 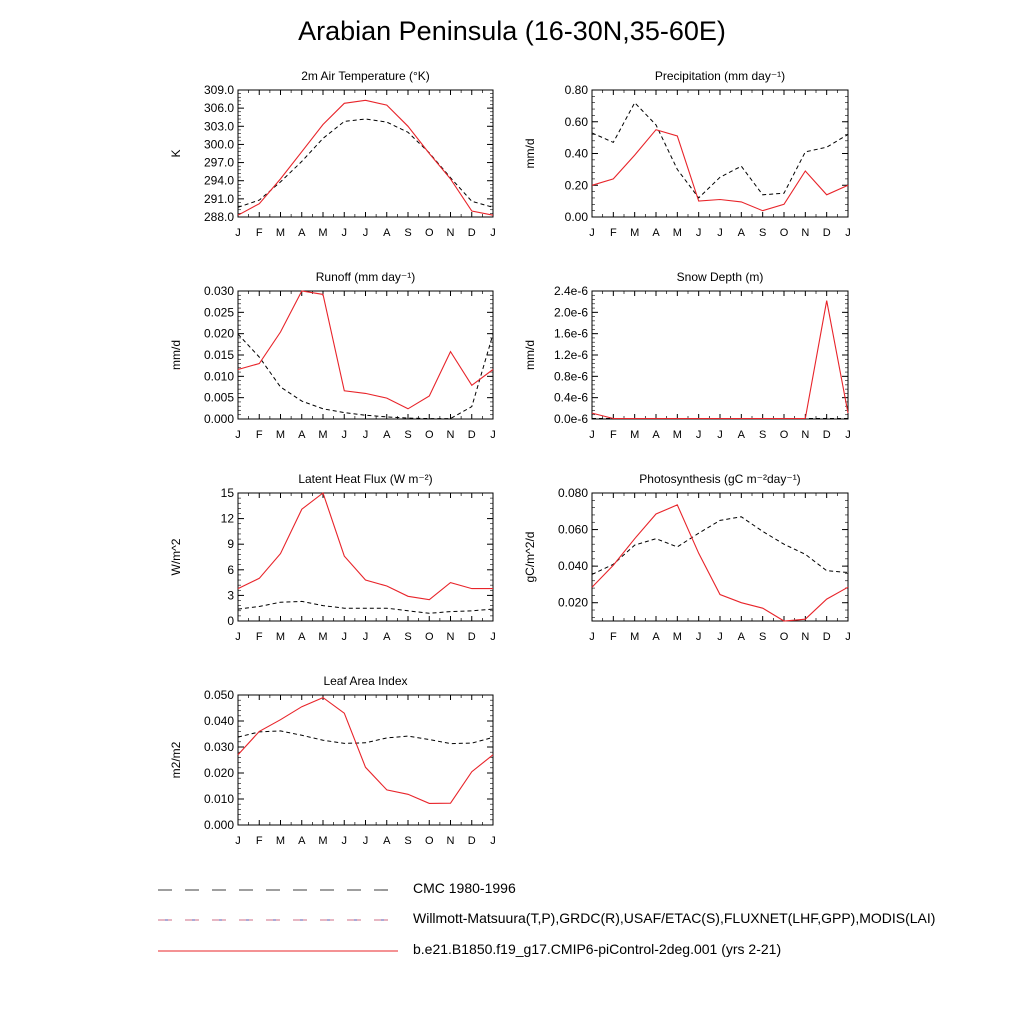 I want to click on y-tick-label: 12, so click(x=228, y=519).